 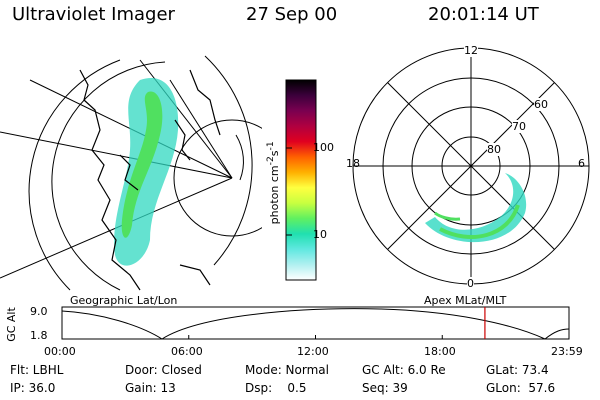 I want to click on polar-aurora-oval, so click(x=476, y=208).